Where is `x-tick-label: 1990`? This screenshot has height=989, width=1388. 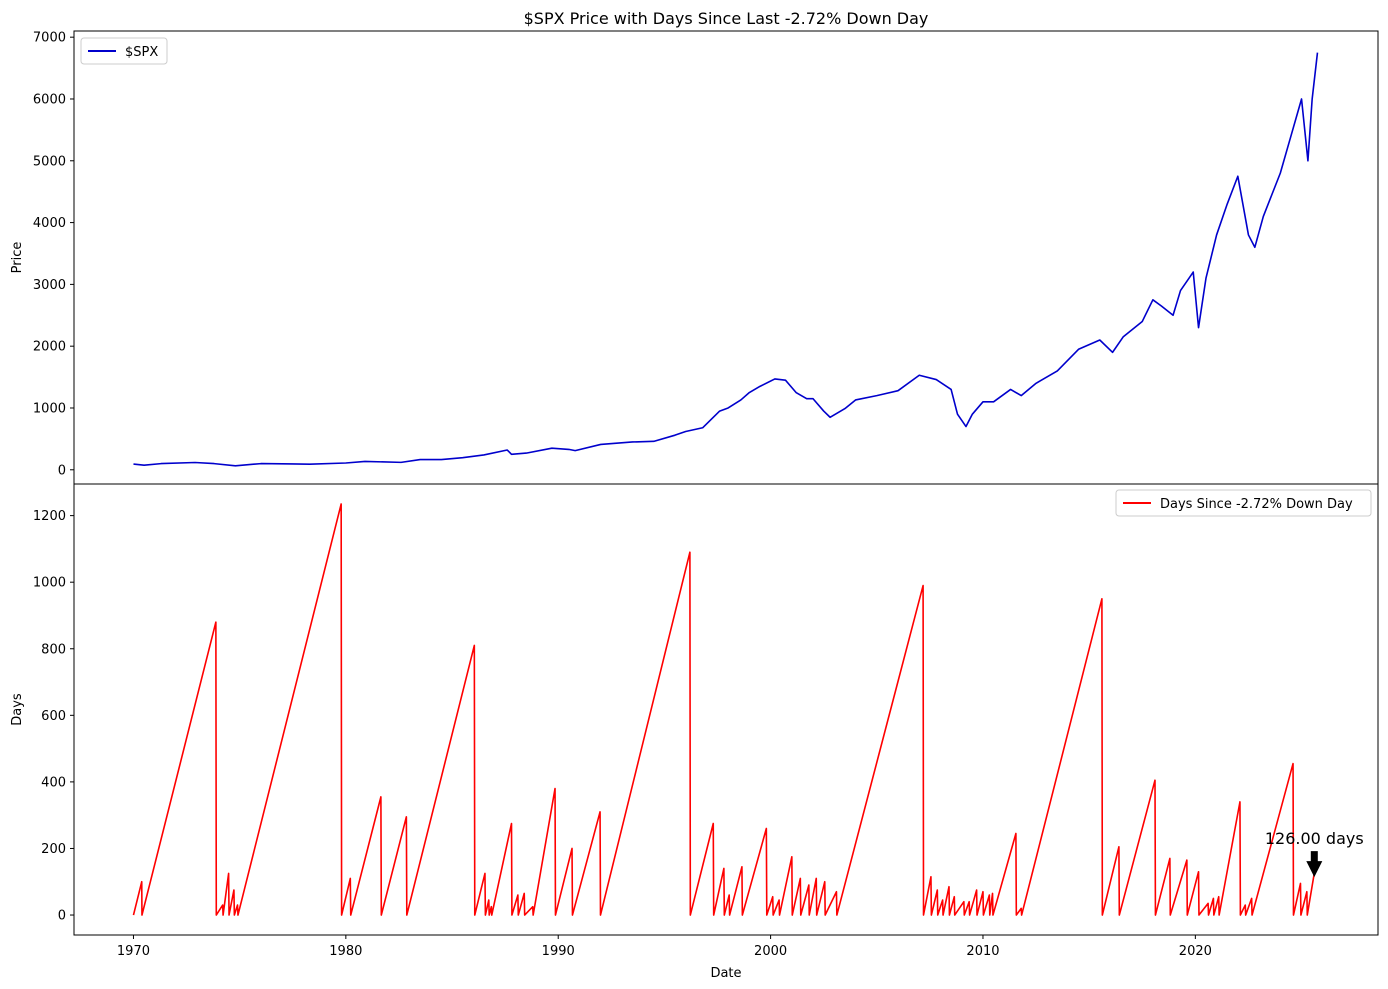
x-tick-label: 1990 is located at coordinates (558, 951).